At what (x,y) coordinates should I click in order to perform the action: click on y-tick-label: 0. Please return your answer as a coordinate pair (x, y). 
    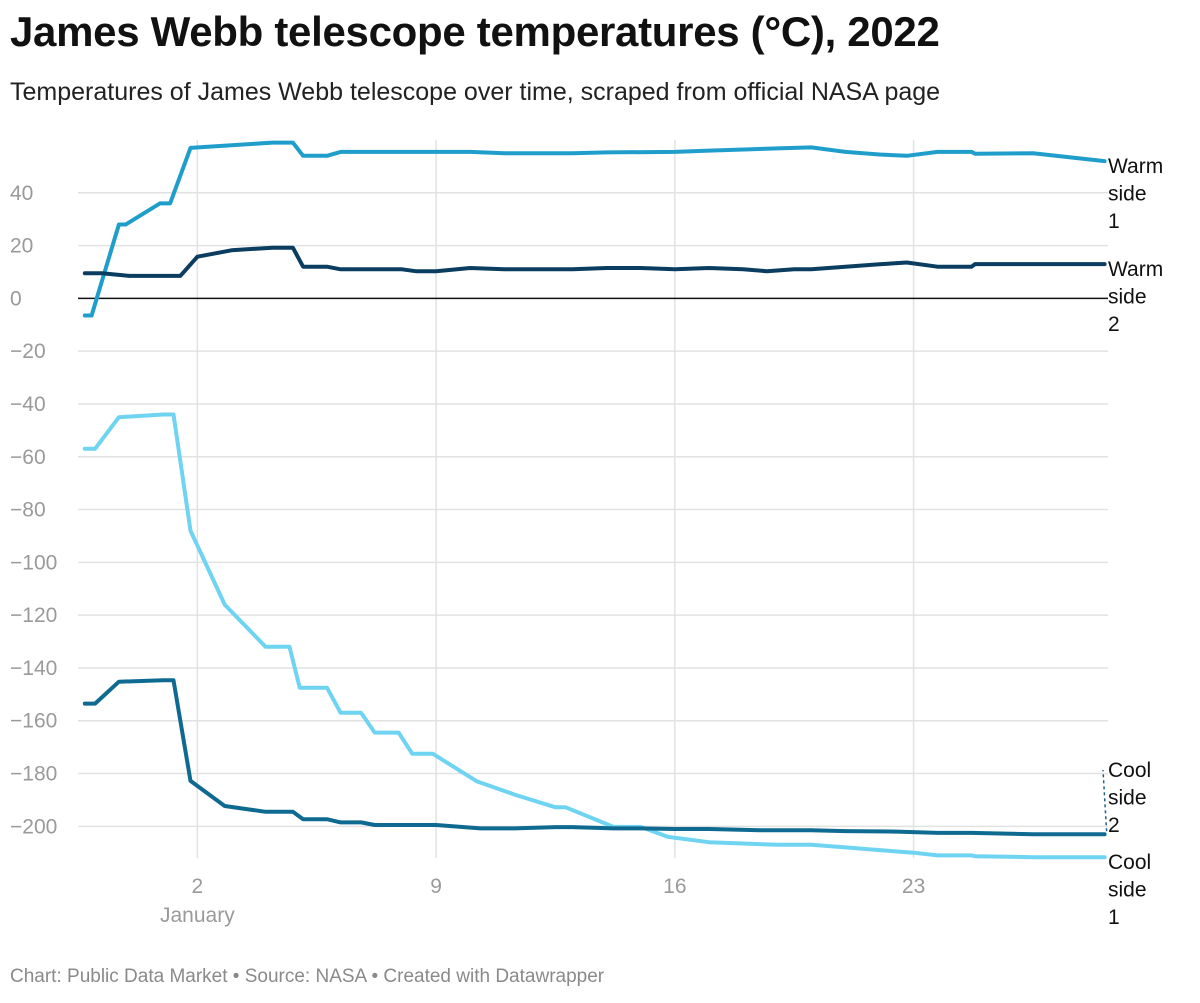
    Looking at the image, I should click on (16, 298).